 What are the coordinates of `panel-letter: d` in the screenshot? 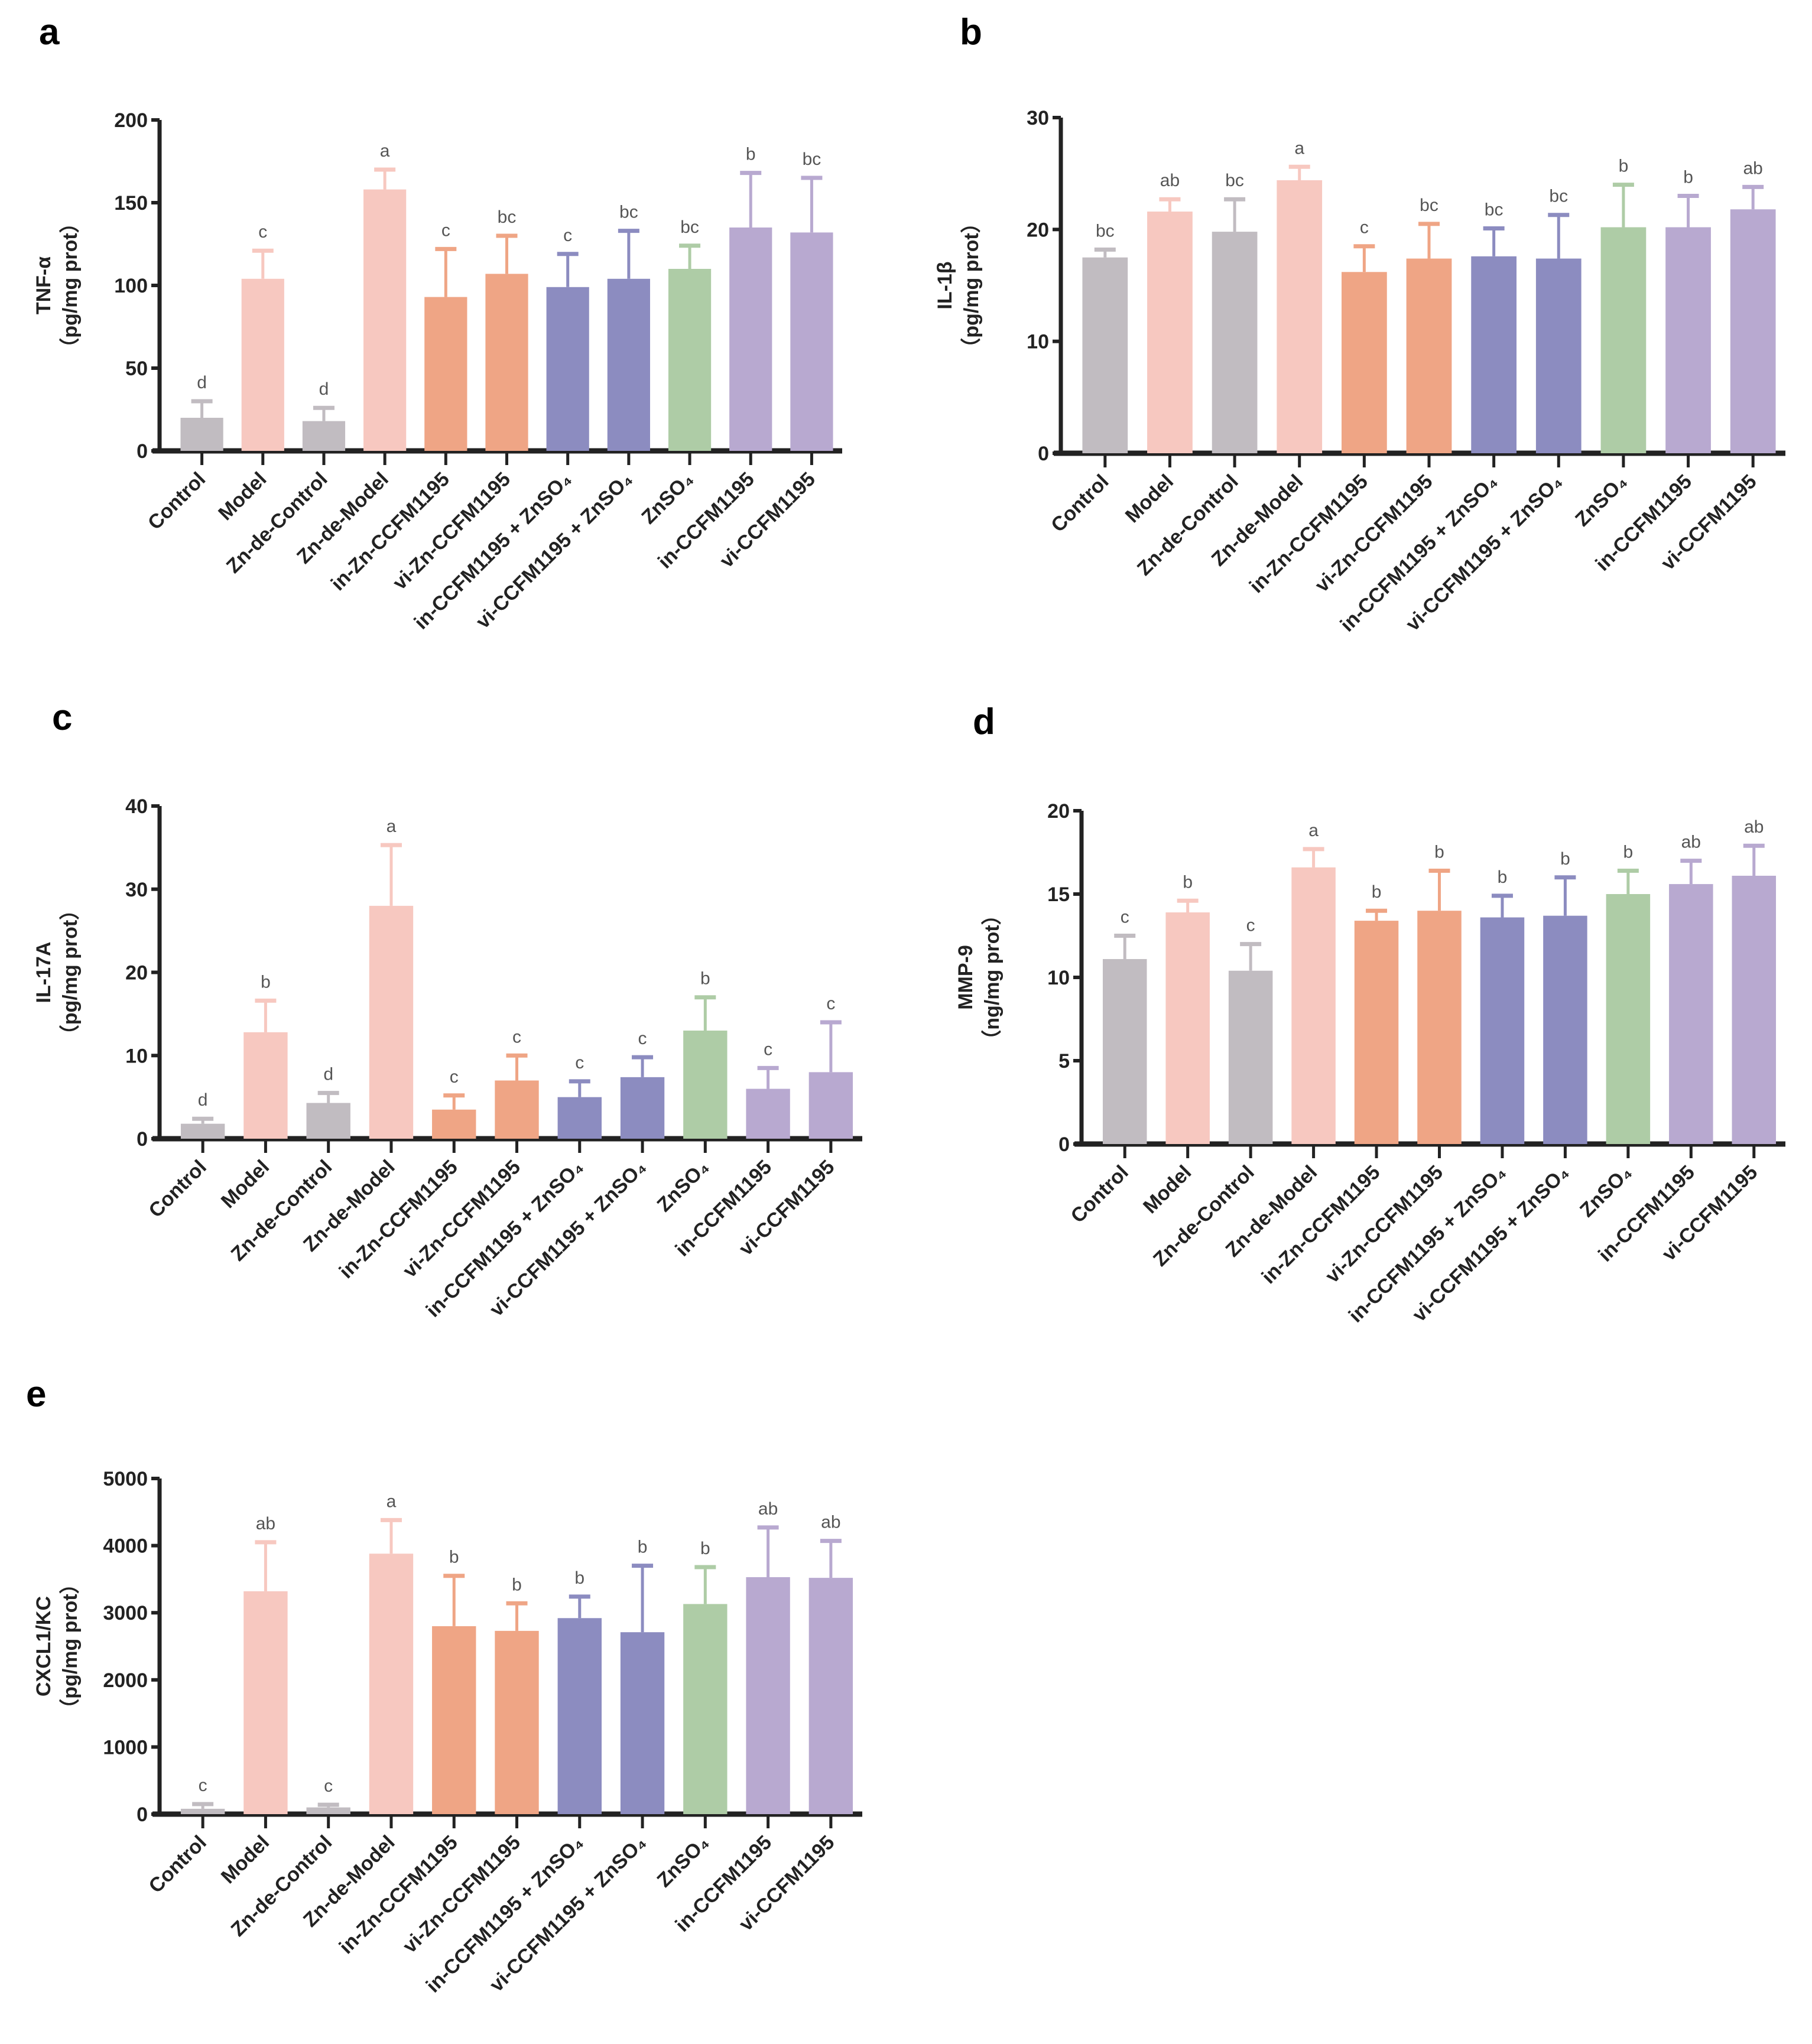 It's located at (984, 722).